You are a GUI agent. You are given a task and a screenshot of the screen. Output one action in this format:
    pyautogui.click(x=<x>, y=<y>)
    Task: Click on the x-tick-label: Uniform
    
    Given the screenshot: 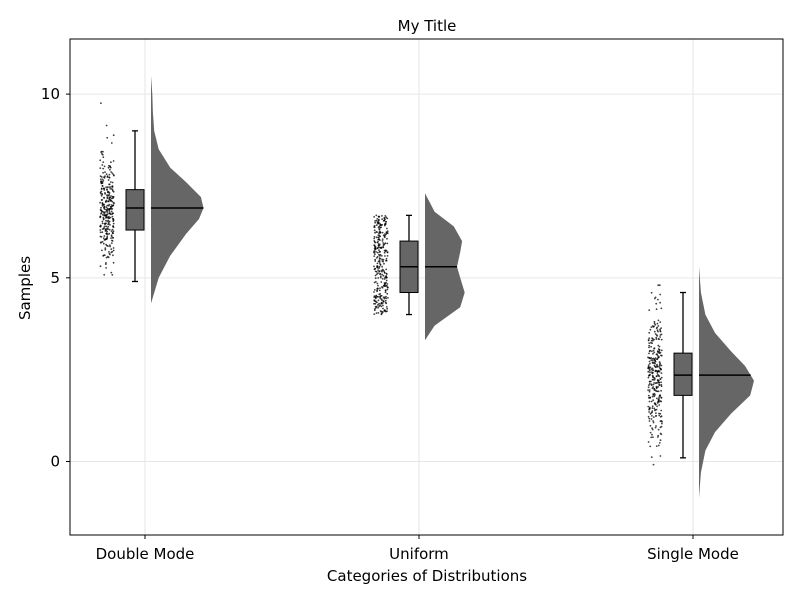 What is the action you would take?
    pyautogui.click(x=419, y=554)
    